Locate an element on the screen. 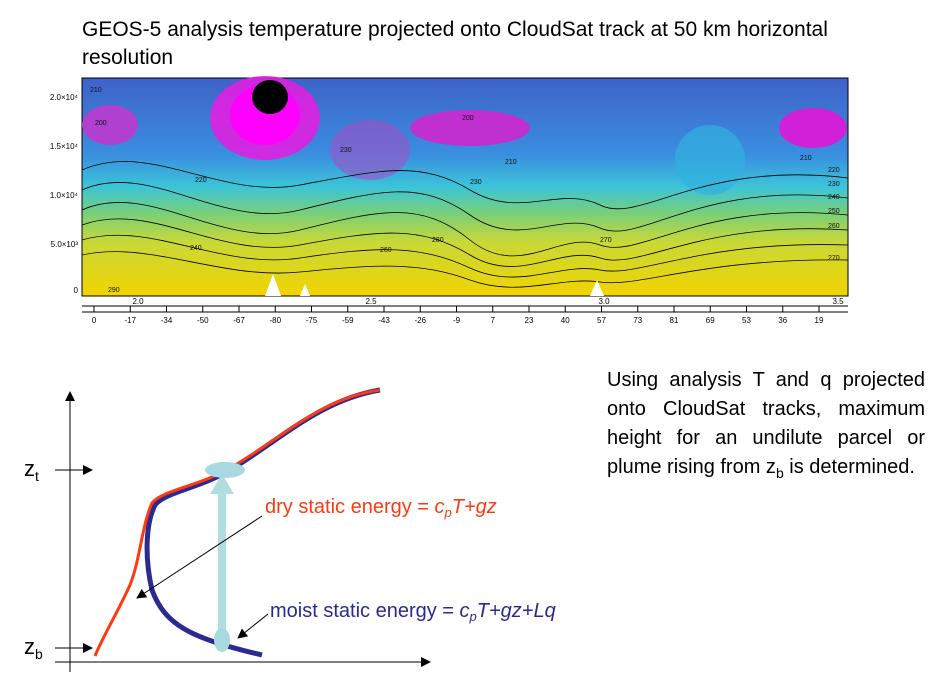  y-tick-label: 5.0×10³ is located at coordinates (65, 244).